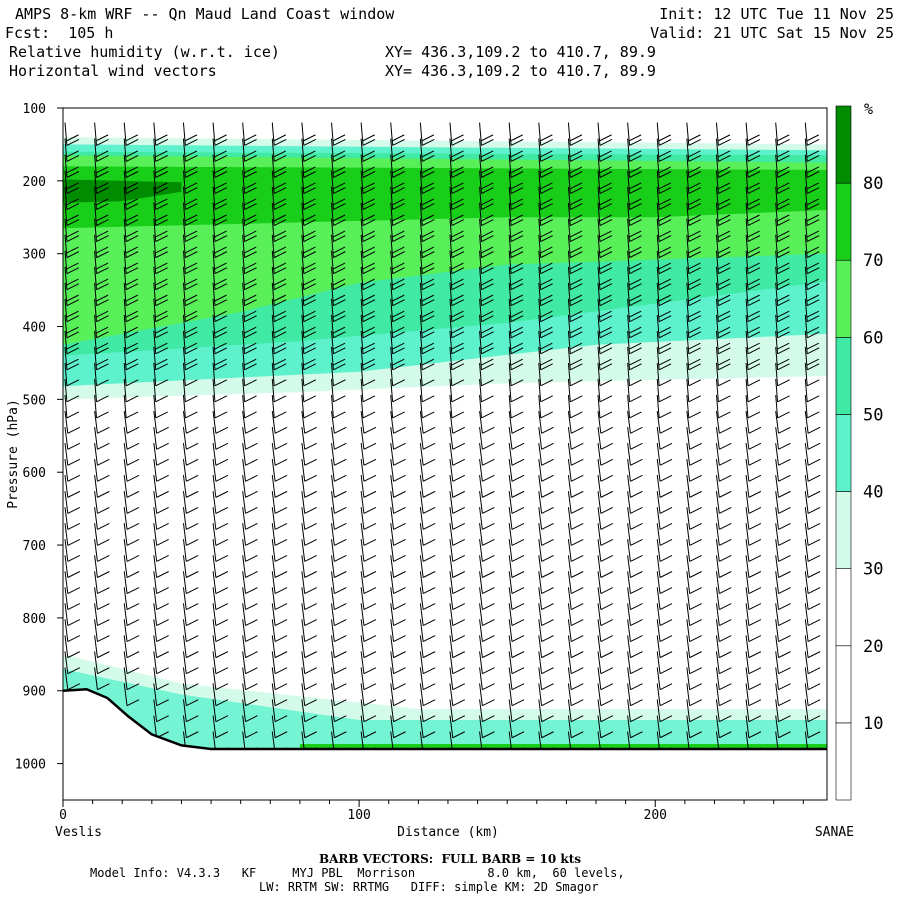 Image resolution: width=900 pixels, height=900 pixels. Describe the element at coordinates (873, 261) in the screenshot. I see `colorbar-tick-label: 70` at that location.